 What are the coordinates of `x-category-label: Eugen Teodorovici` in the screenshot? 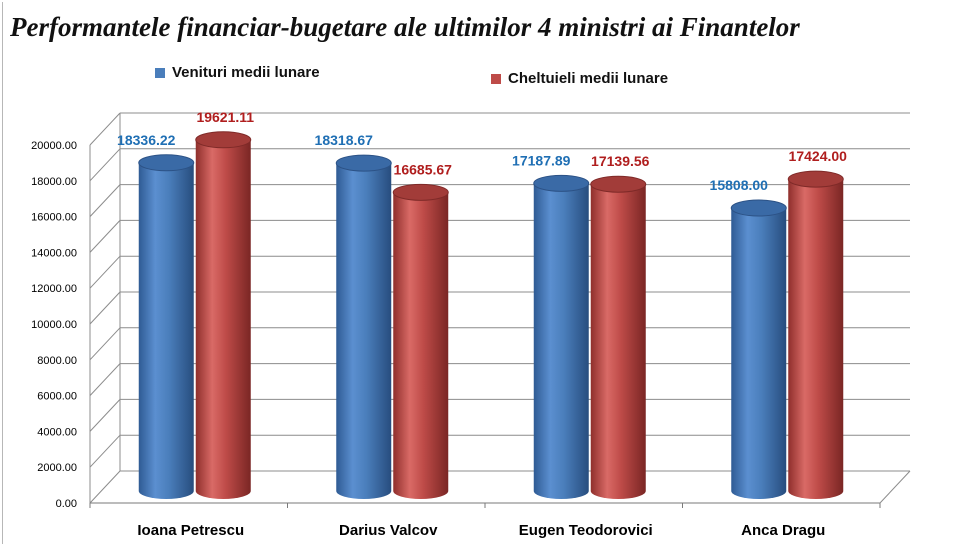 It's located at (586, 530).